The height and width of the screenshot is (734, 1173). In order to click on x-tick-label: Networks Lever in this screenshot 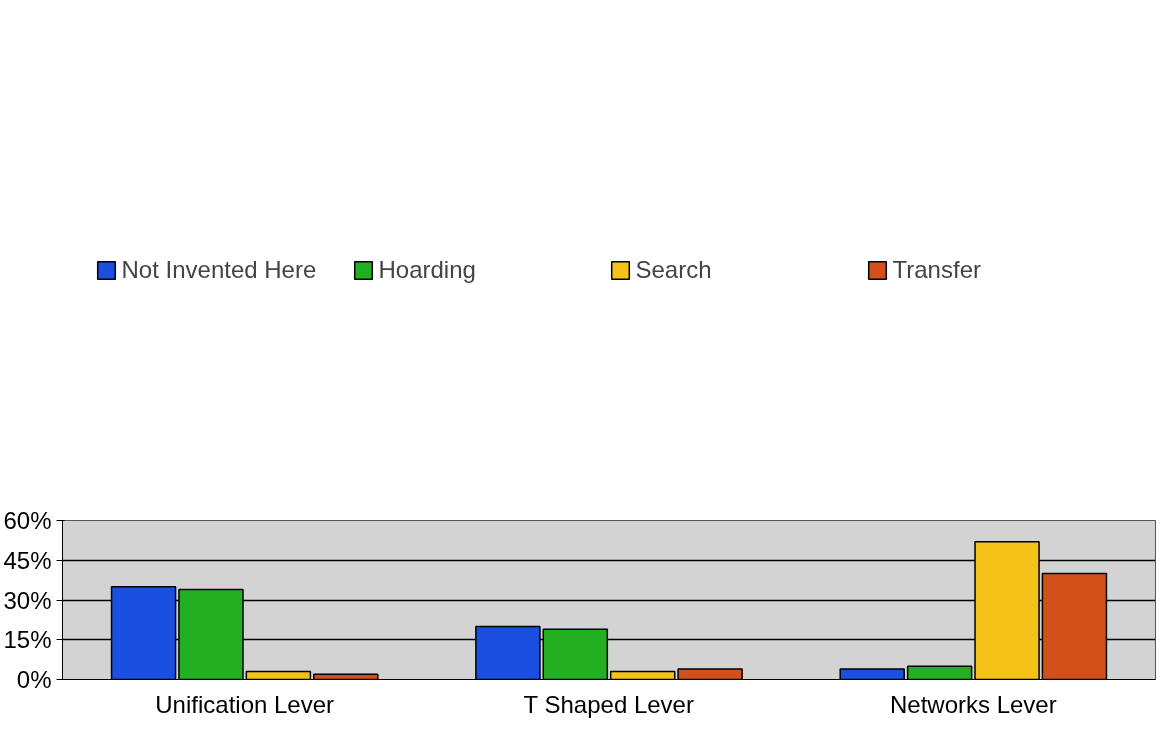, I will do `click(973, 704)`.